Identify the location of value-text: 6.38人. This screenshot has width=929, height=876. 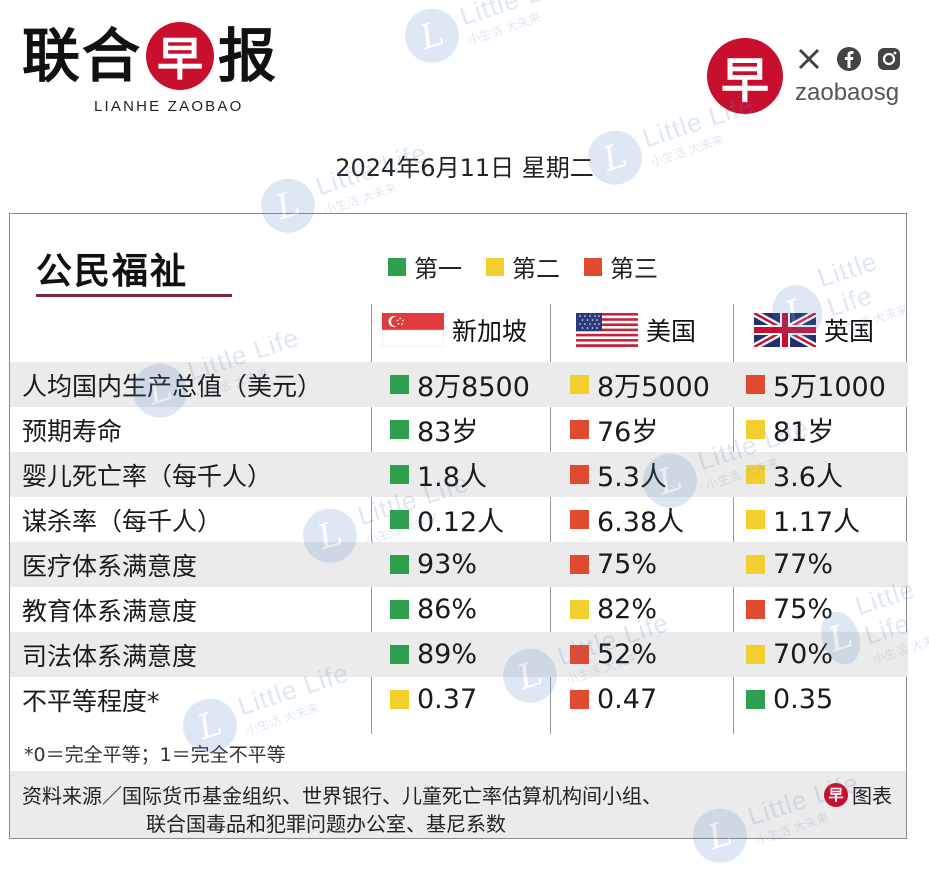
(641, 522).